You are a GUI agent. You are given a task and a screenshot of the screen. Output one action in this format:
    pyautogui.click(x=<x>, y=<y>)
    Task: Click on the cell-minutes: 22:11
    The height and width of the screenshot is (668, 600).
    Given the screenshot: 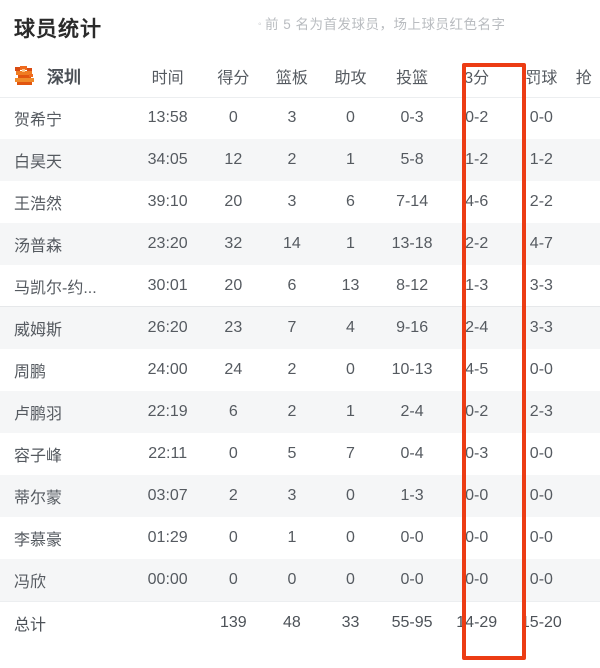 What is the action you would take?
    pyautogui.click(x=168, y=454)
    